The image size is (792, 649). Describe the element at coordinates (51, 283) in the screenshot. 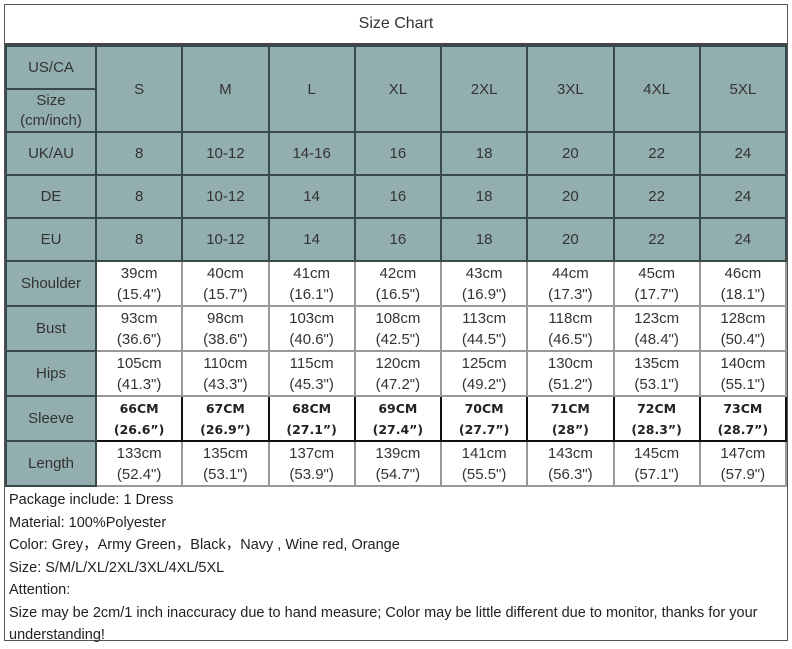

I see `row-label: Shoulder` at that location.